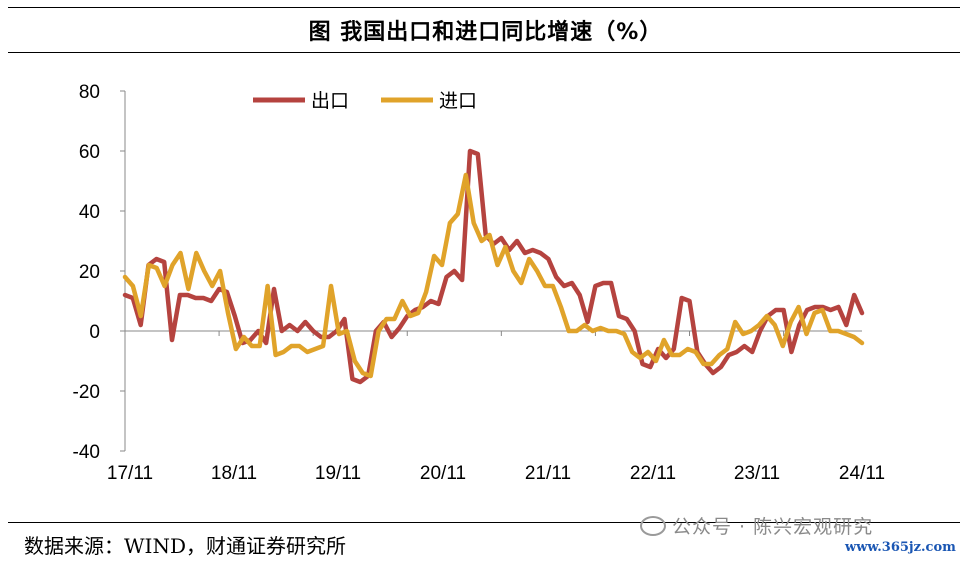 The width and height of the screenshot is (971, 564). Describe the element at coordinates (86, 392) in the screenshot. I see `y-tick-label: -20` at that location.